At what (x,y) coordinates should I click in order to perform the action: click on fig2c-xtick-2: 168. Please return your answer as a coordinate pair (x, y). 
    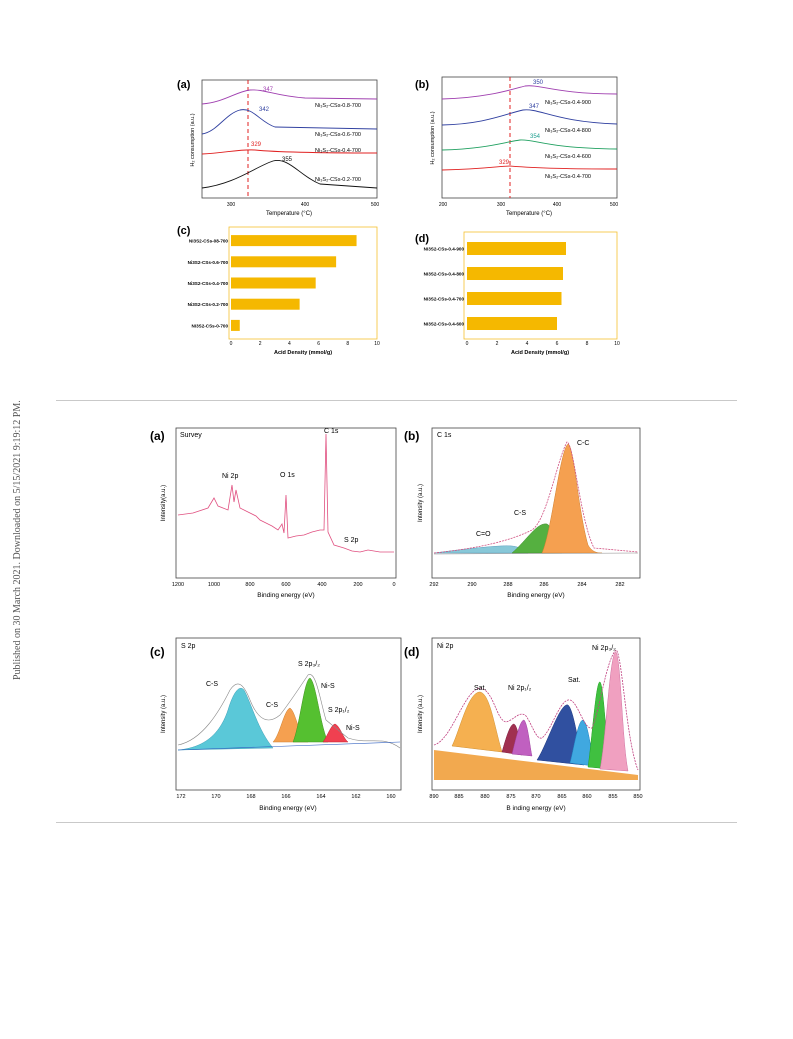
    Looking at the image, I should click on (250, 797).